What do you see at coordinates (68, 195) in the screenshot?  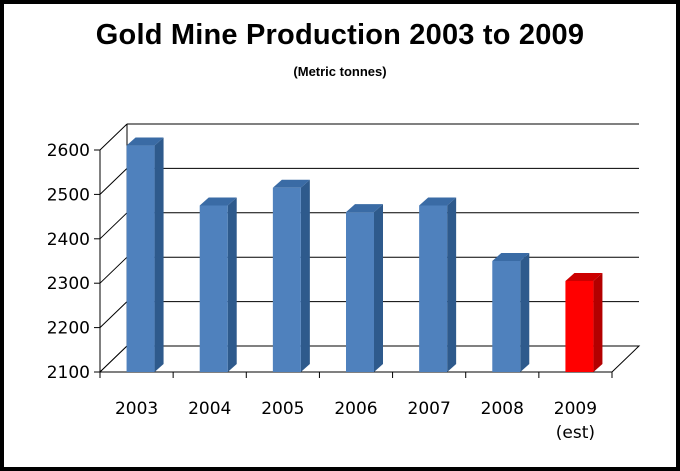 I see `y-tick-label: 2500` at bounding box center [68, 195].